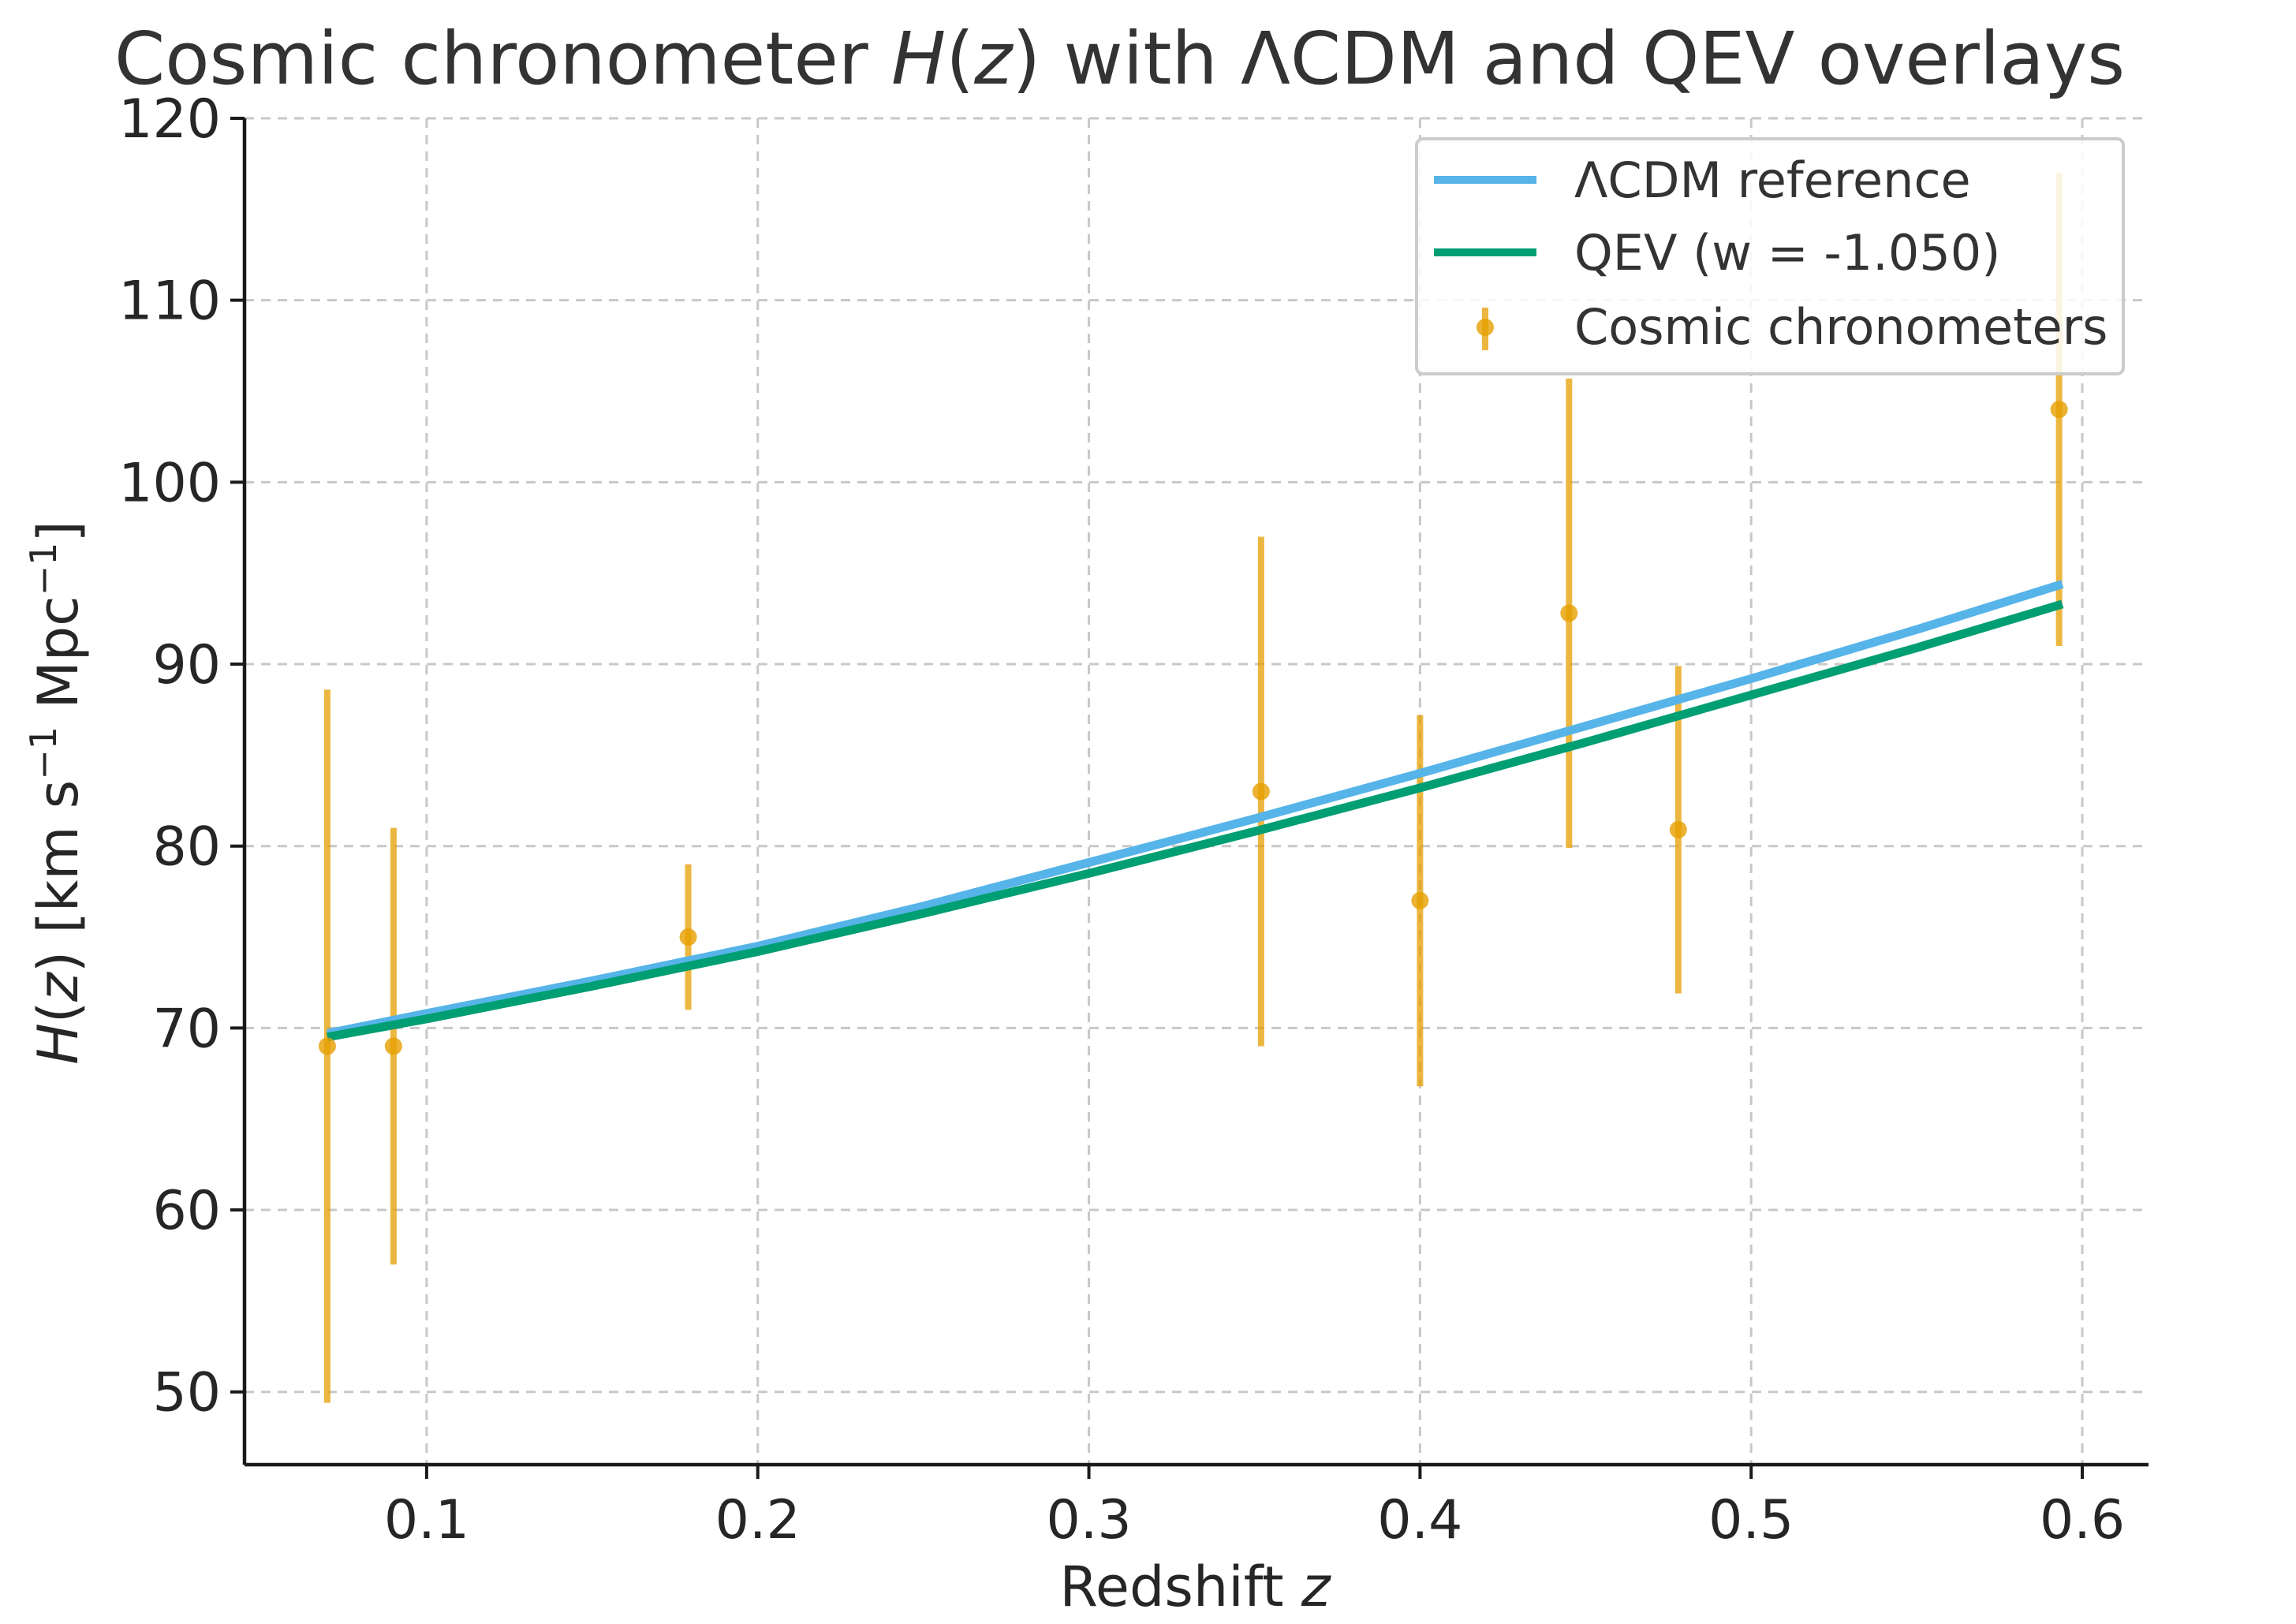 The image size is (2296, 1624). I want to click on y-tick-label: 80, so click(186, 847).